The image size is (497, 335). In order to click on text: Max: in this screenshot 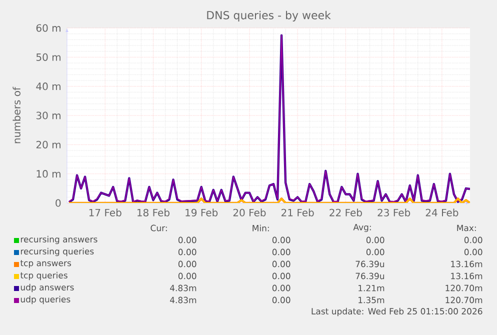, I will do `click(466, 228)`.